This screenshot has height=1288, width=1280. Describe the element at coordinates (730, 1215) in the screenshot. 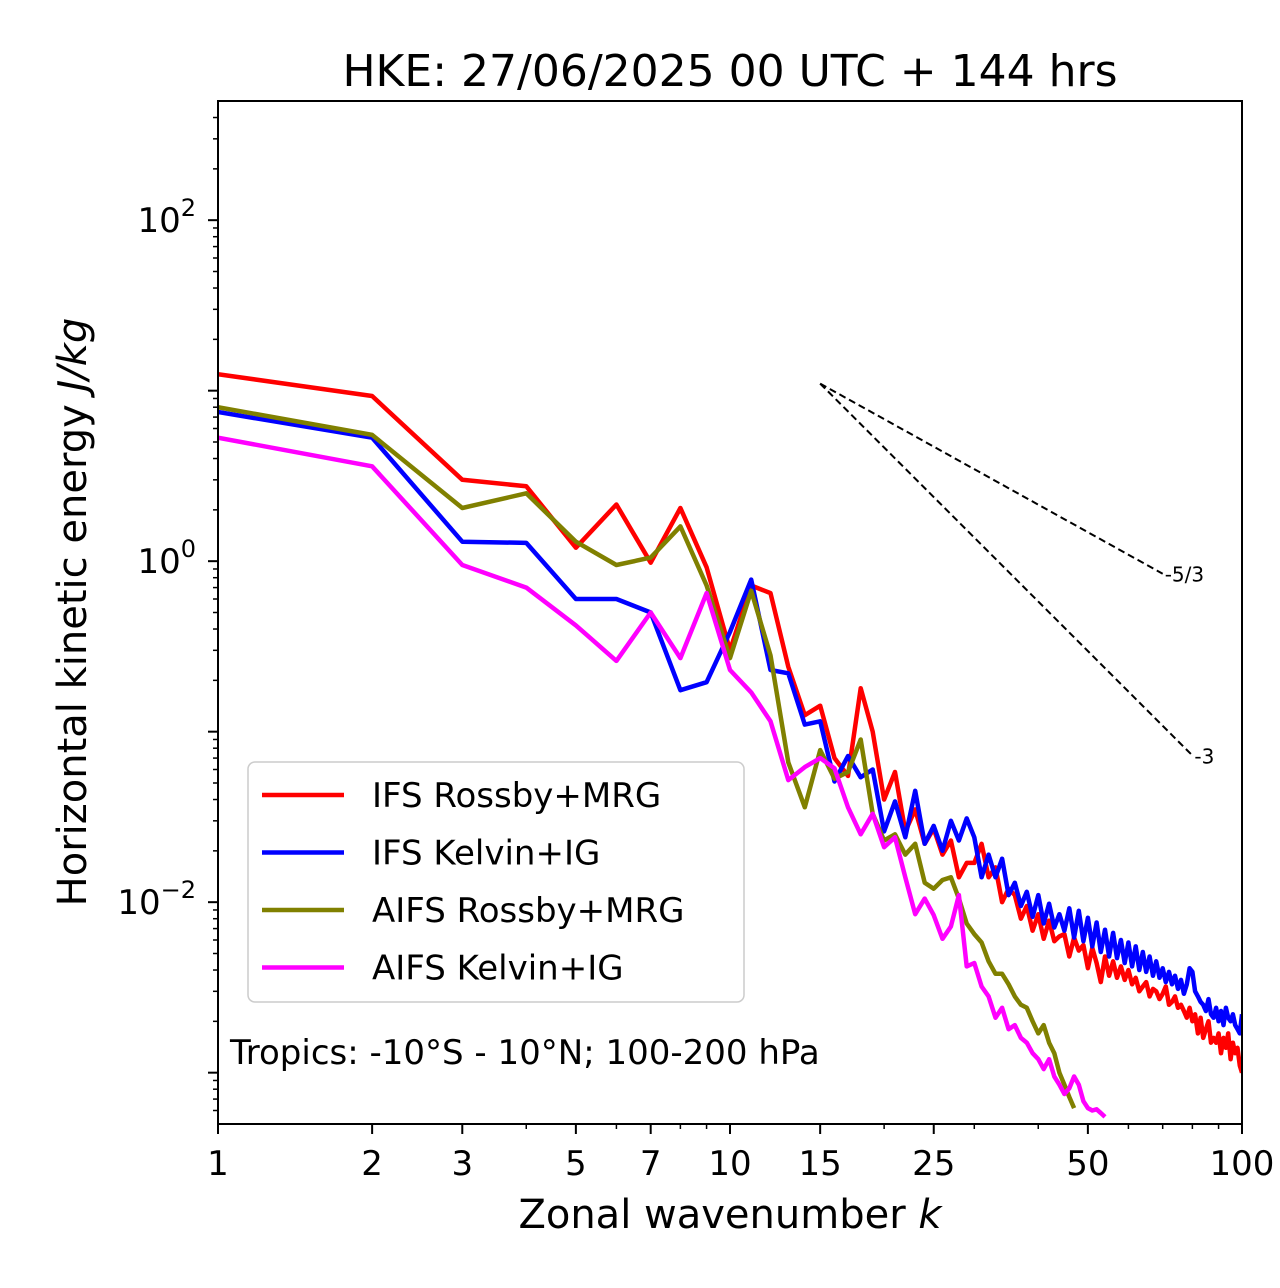

I see `x-axis-label: Zonal wavenumber k` at that location.